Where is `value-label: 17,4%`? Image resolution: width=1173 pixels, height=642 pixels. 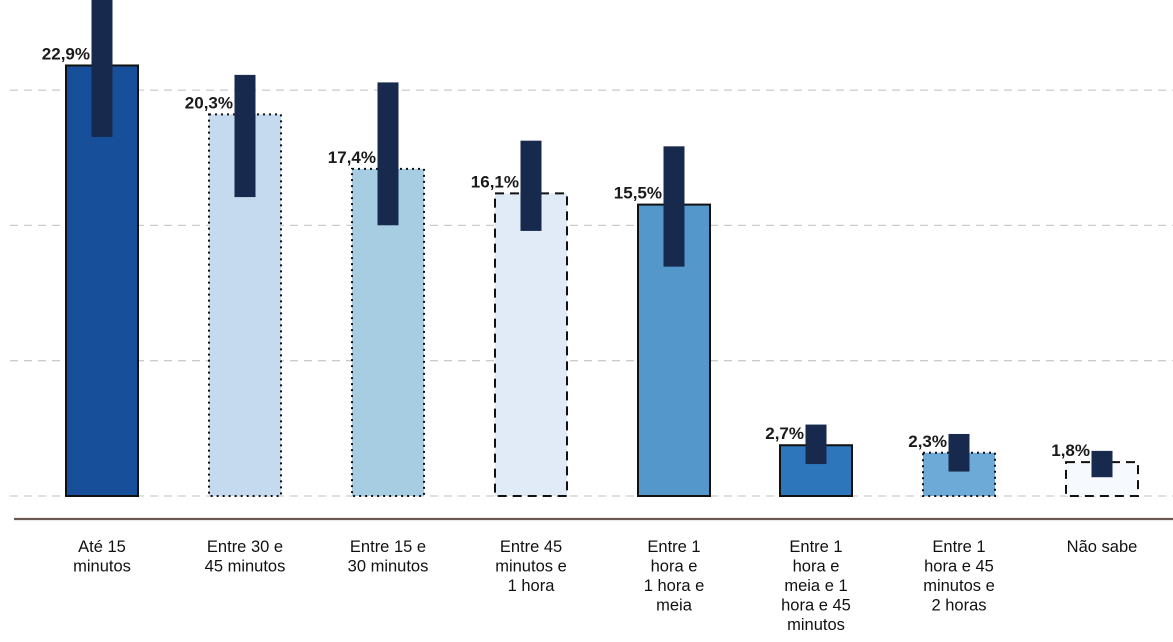 value-label: 17,4% is located at coordinates (352, 157).